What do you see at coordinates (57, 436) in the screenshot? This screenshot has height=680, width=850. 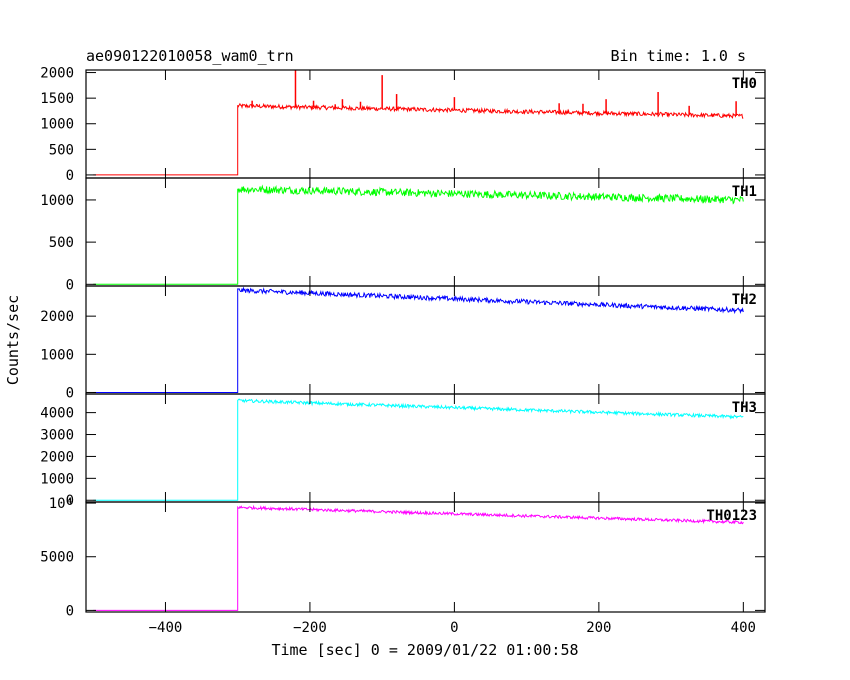 I see `y-tick-label: 3000` at bounding box center [57, 436].